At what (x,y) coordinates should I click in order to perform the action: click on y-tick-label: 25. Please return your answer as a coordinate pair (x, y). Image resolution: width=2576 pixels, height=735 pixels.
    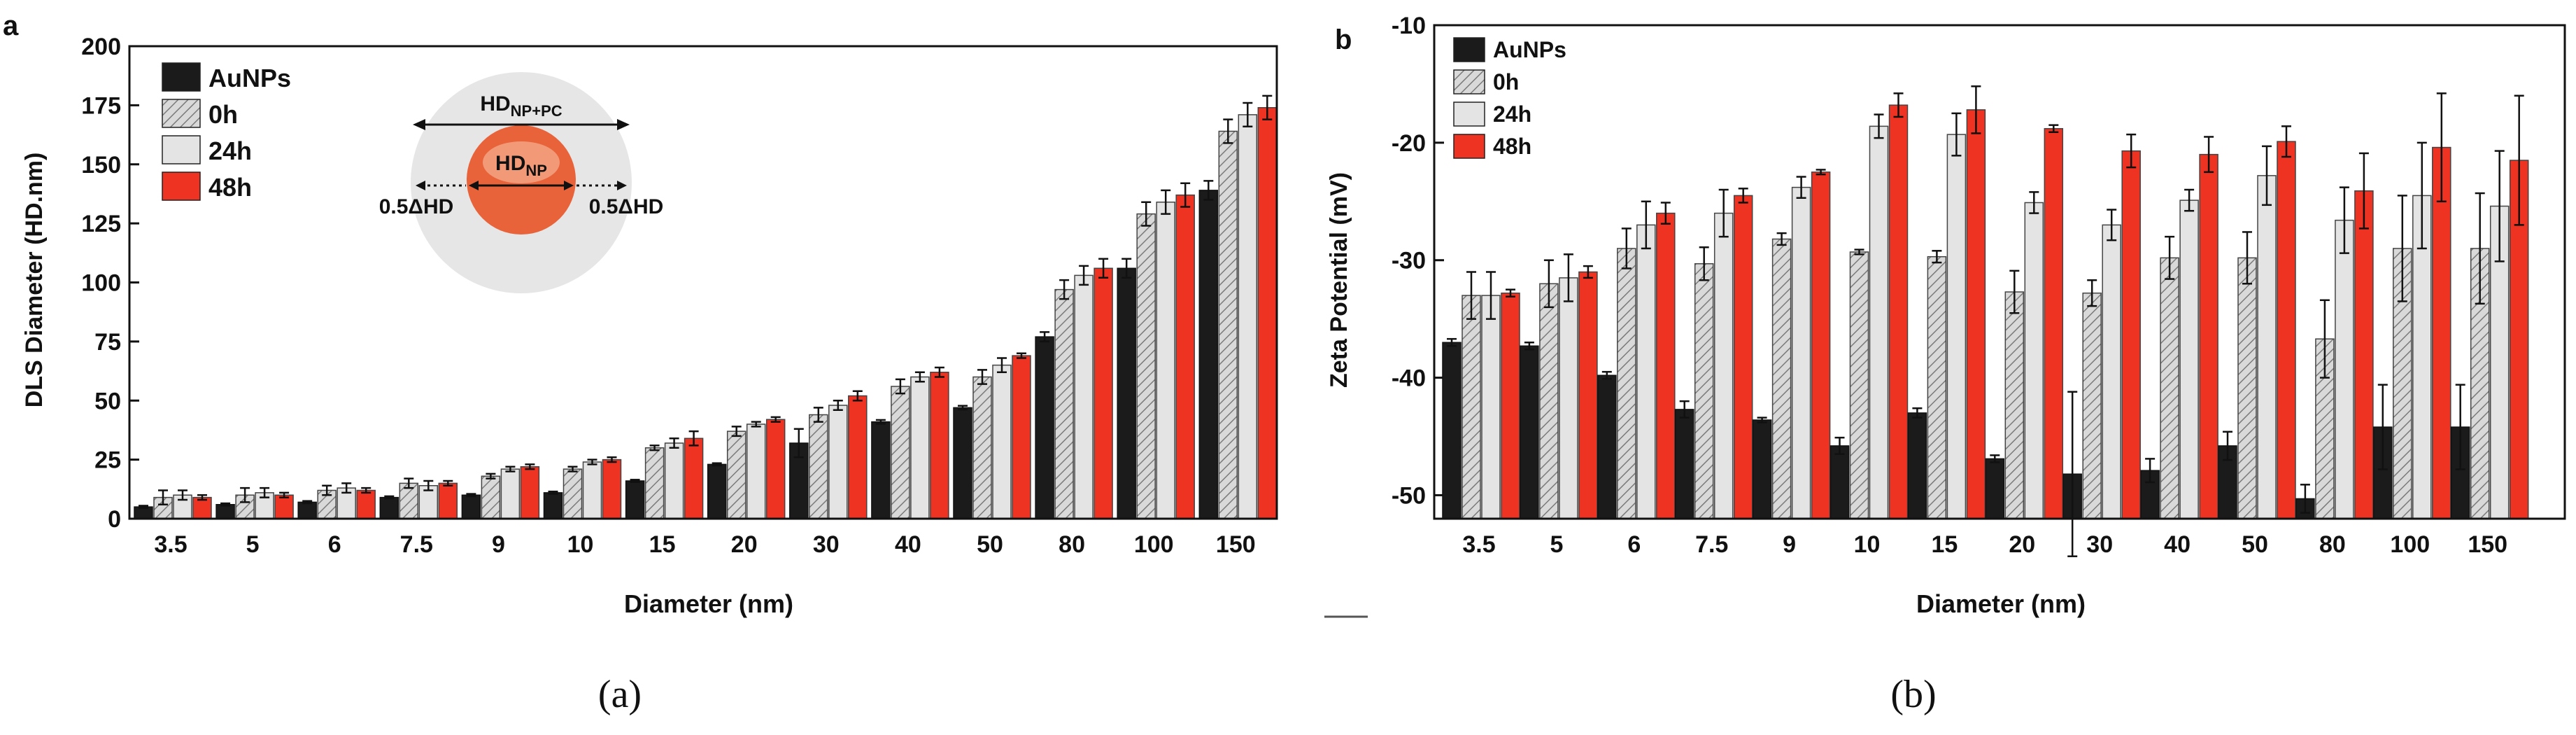
    Looking at the image, I should click on (108, 460).